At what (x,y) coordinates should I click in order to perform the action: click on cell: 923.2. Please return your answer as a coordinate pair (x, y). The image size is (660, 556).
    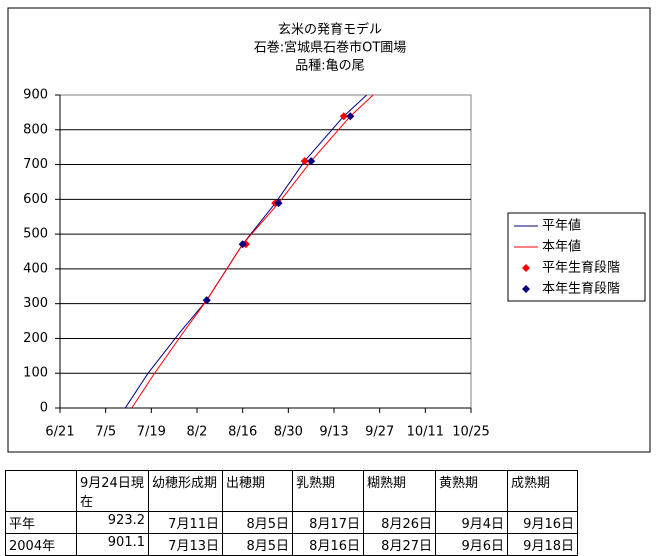
    Looking at the image, I should click on (112, 522).